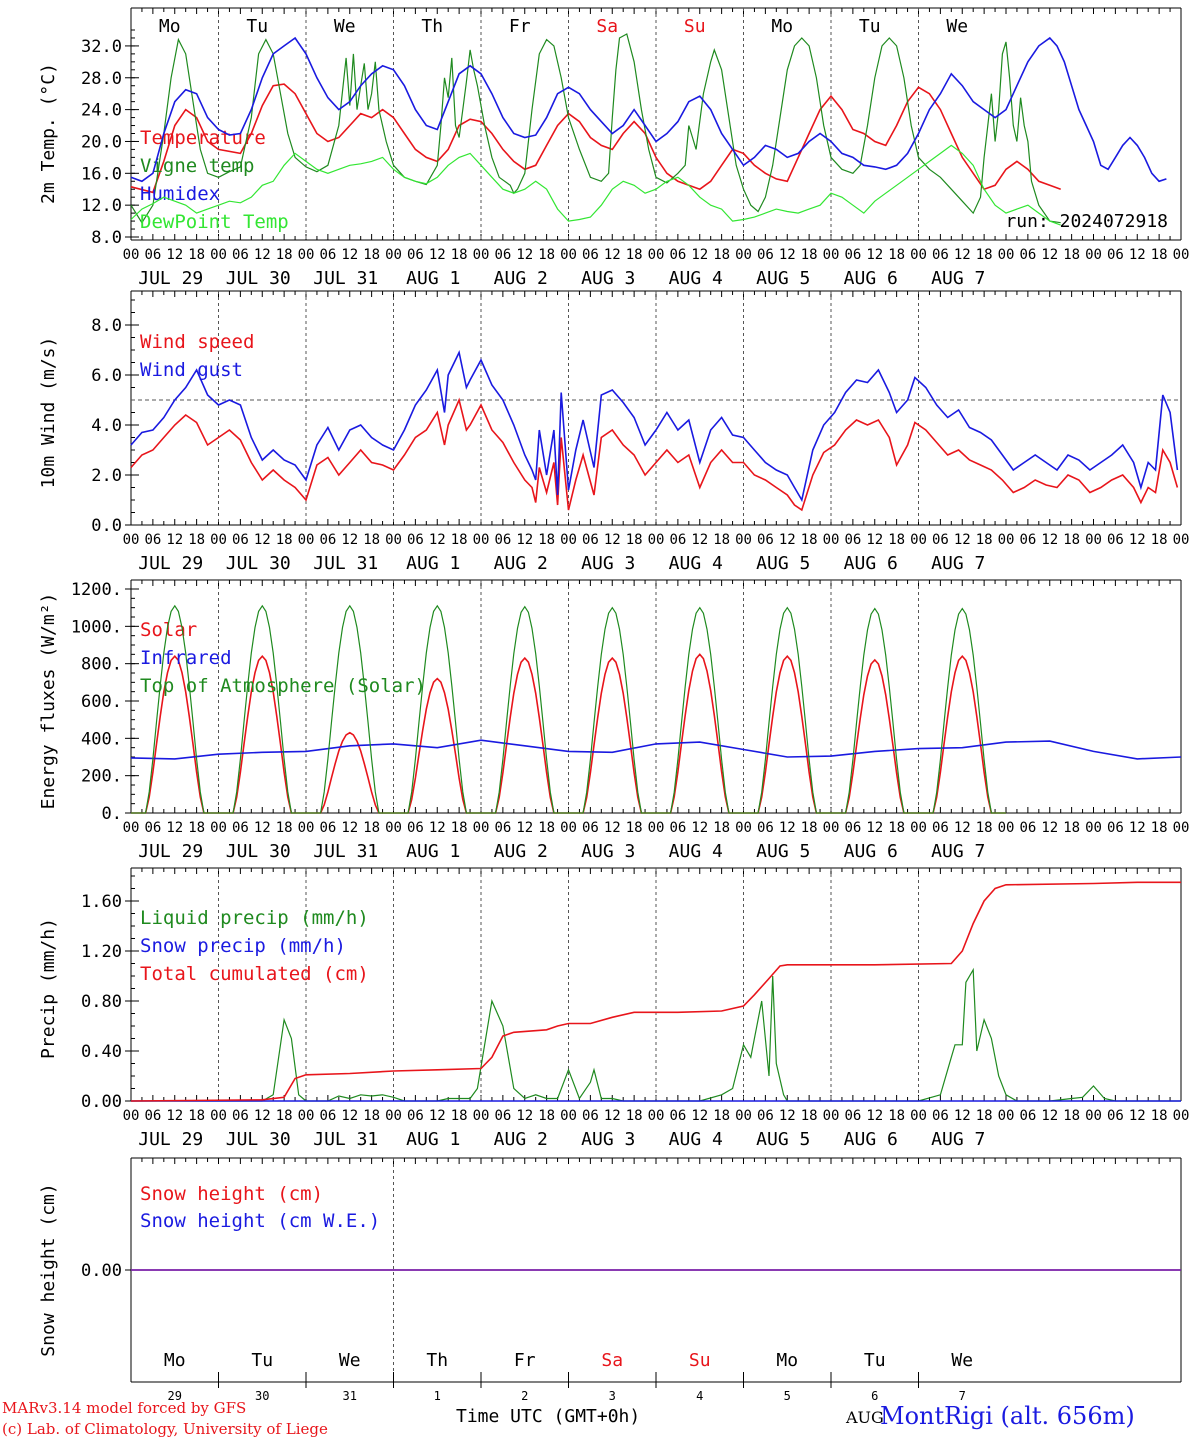 The height and width of the screenshot is (1440, 1194). What do you see at coordinates (170, 26) in the screenshot?
I see `weekday-label: Mo` at bounding box center [170, 26].